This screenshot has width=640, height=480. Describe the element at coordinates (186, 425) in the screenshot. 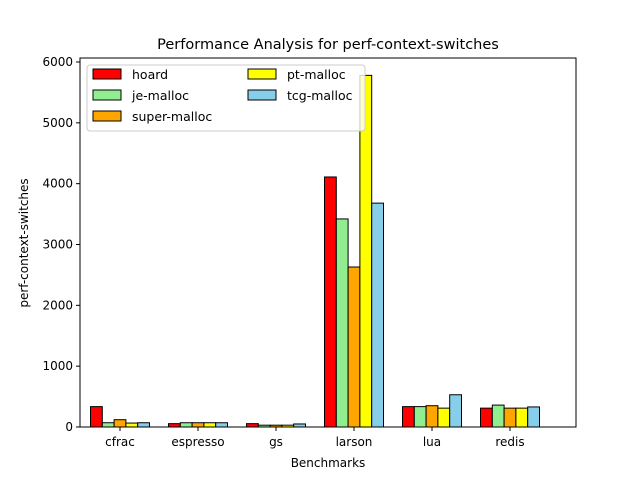

I see `bar-je-malloc-espresso` at that location.